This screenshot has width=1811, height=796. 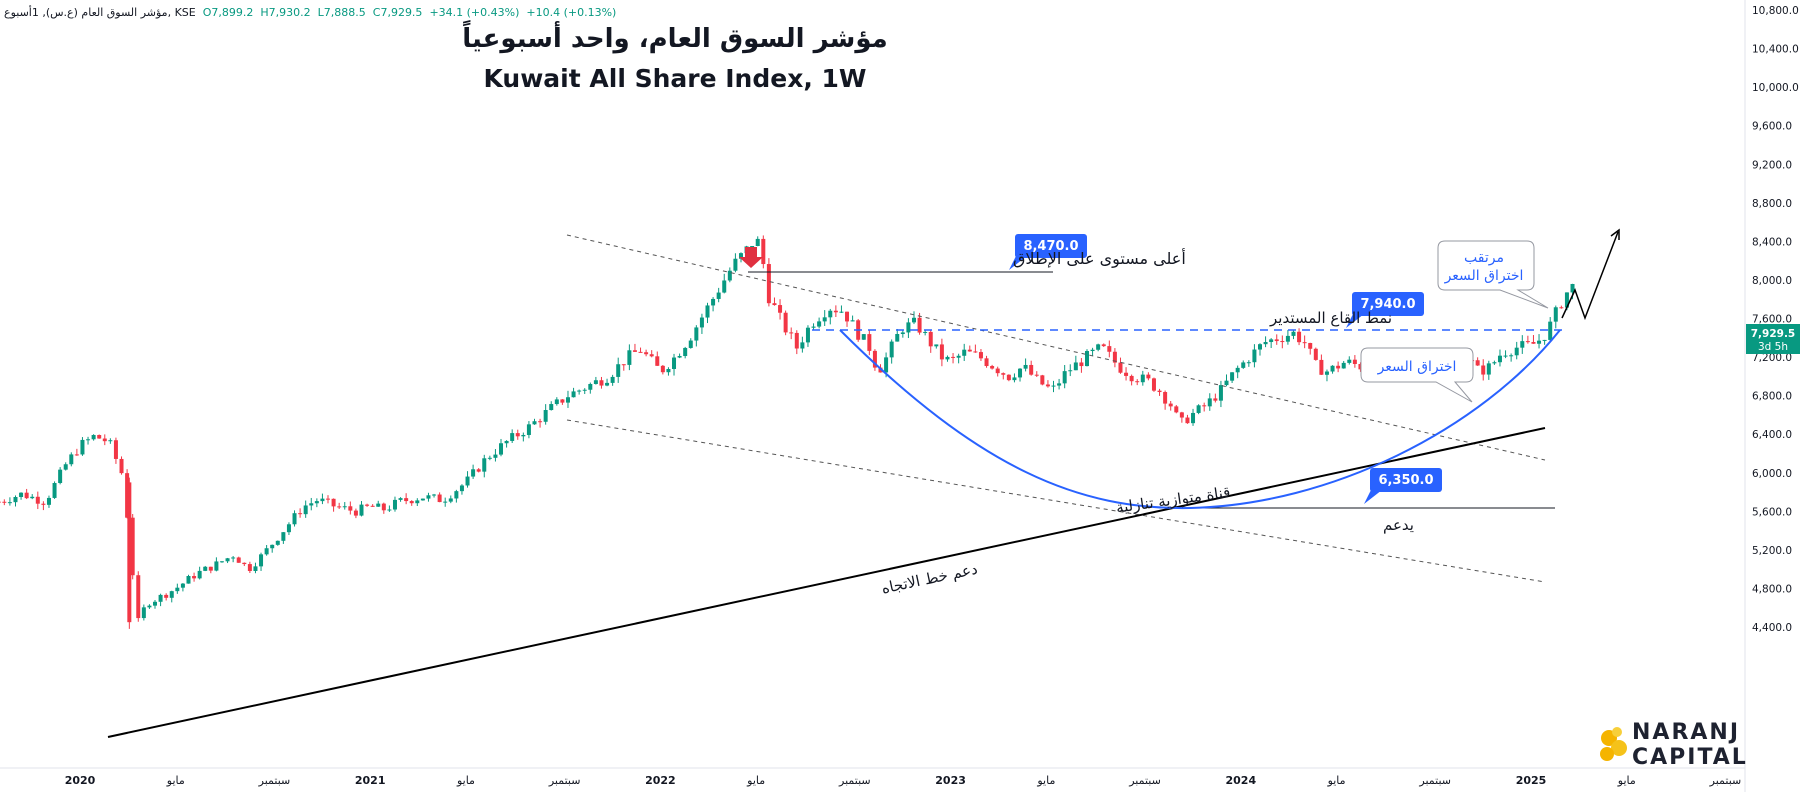 What do you see at coordinates (1686, 732) in the screenshot?
I see `logo-line-1: NARANJ` at bounding box center [1686, 732].